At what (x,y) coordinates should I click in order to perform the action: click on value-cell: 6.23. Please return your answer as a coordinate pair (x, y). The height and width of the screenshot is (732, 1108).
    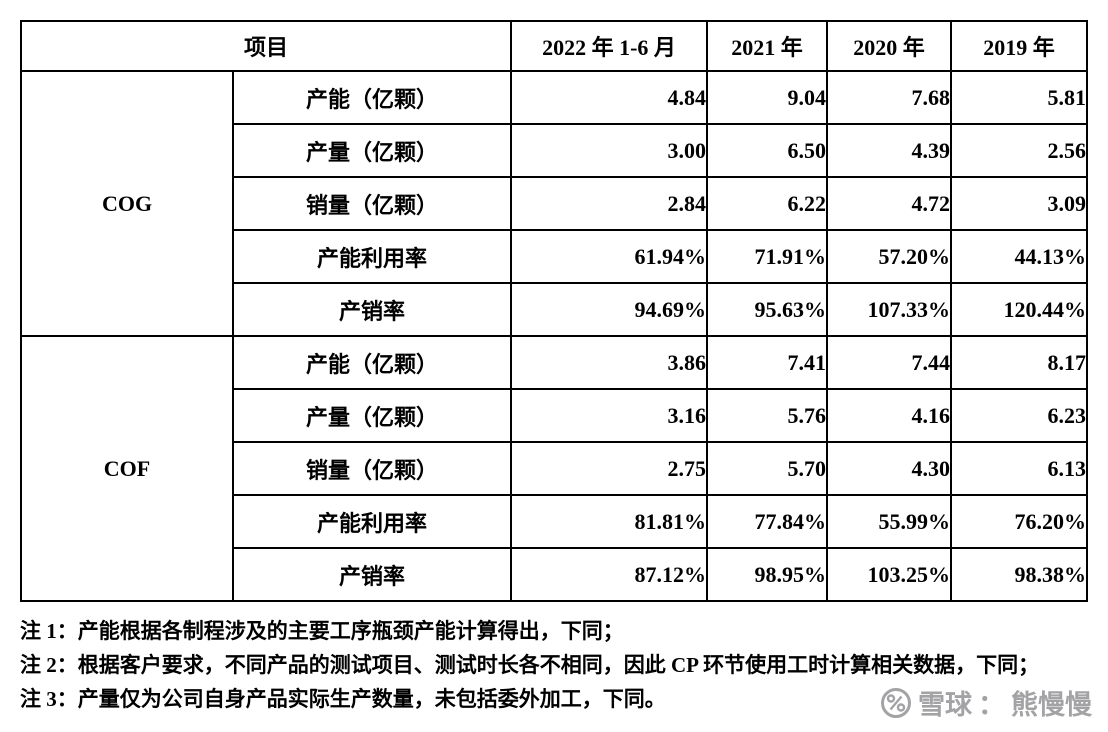
    Looking at the image, I should click on (1019, 415).